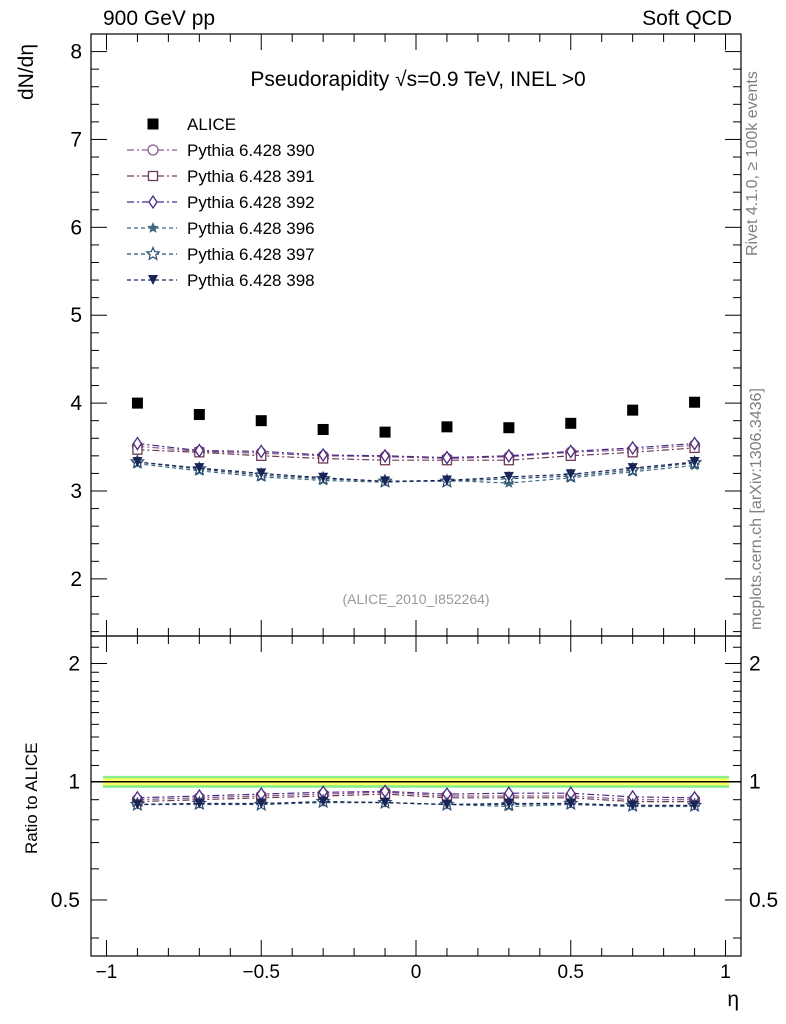  I want to click on legend-label: Pythia 6.428 397, so click(251, 254).